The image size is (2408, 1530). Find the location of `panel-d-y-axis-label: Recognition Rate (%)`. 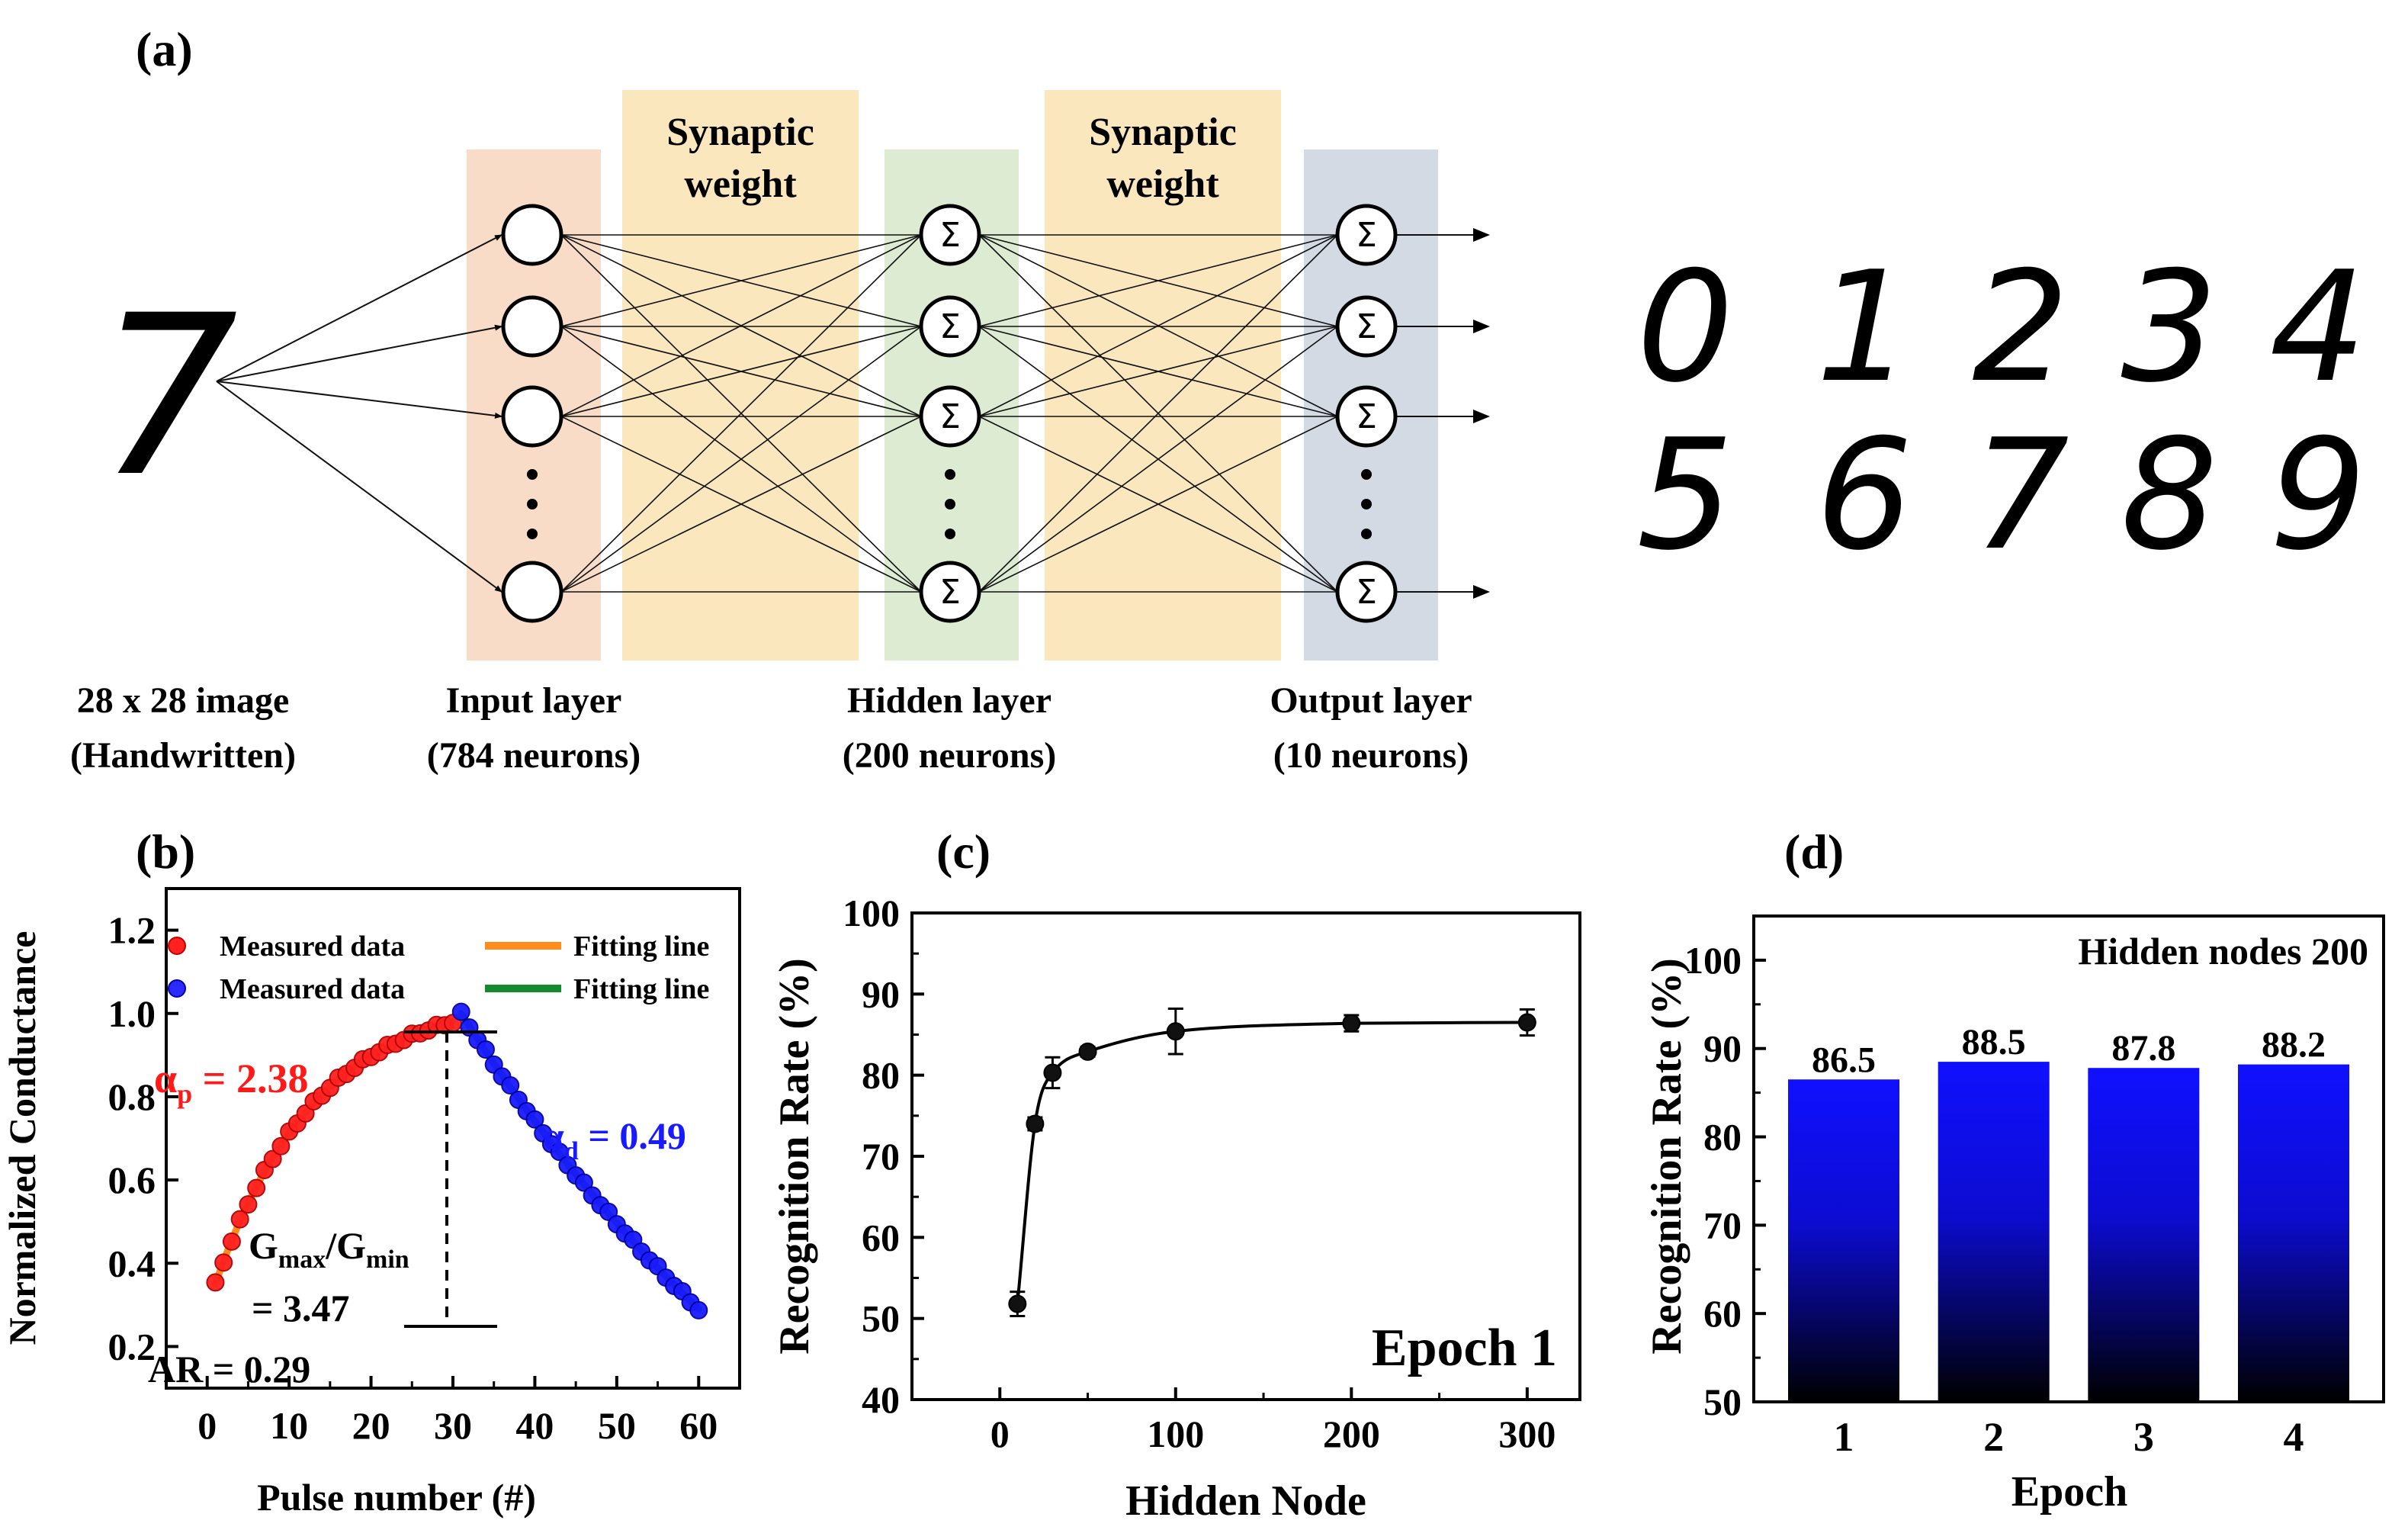

panel-d-y-axis-label: Recognition Rate (%) is located at coordinates (1667, 1156).